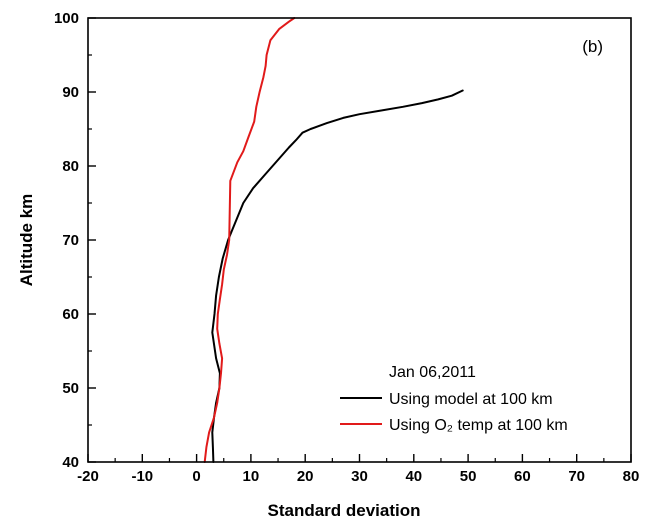  What do you see at coordinates (631, 476) in the screenshot?
I see `x-tick-label: 80` at bounding box center [631, 476].